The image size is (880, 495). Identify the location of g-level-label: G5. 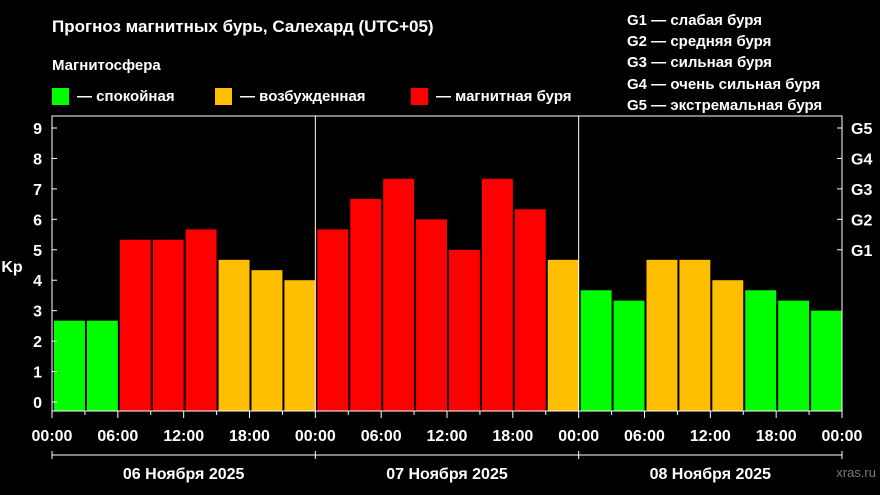
(861, 129).